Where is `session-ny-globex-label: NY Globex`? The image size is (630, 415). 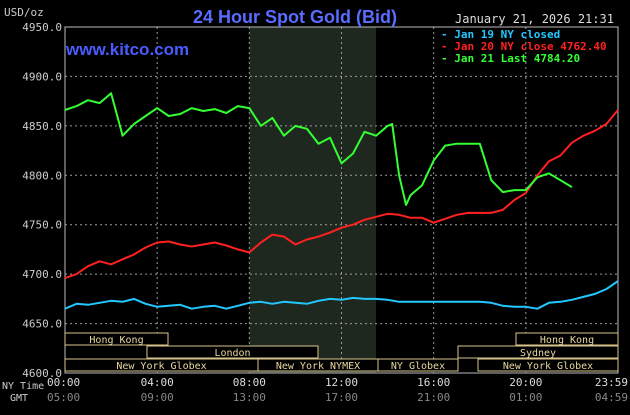
session-ny-globex-label: NY Globex is located at coordinates (418, 366).